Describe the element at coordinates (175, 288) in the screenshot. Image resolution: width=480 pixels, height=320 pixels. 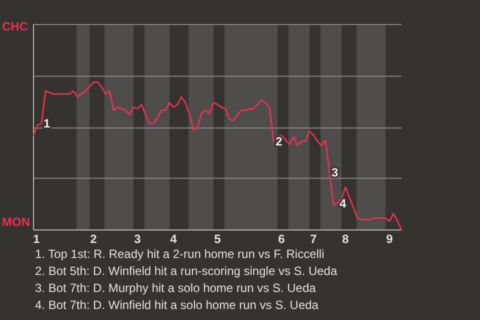
I see `text: 3. Bot 7th: D. Murphy hit a solo home run vs S. Ueda` at that location.